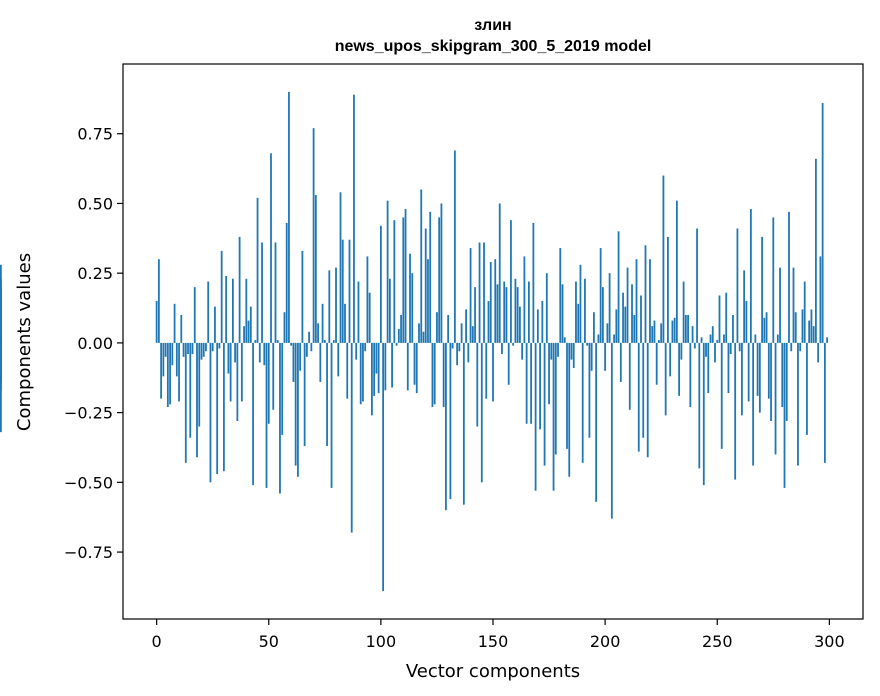 The image size is (880, 696). I want to click on y-tick-label-3: 0.00, so click(95, 343).